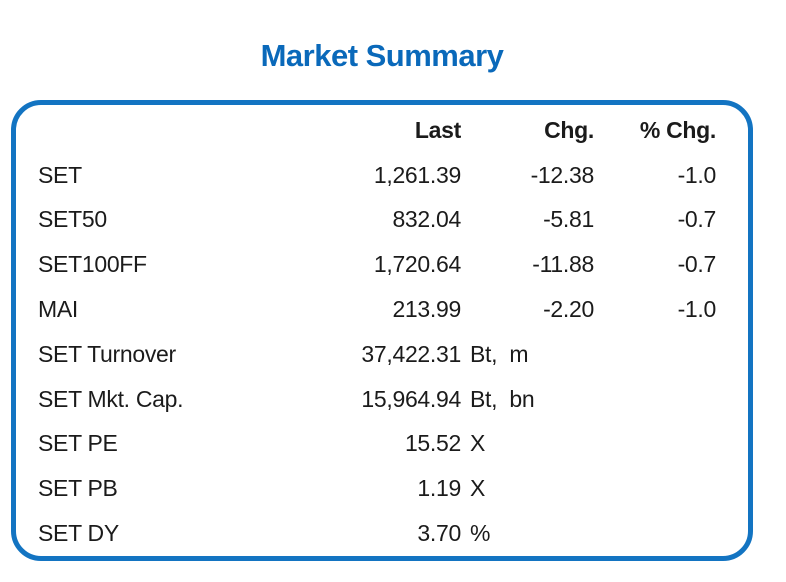 The width and height of the screenshot is (786, 582). What do you see at coordinates (78, 533) in the screenshot?
I see `row-label: SET DY` at bounding box center [78, 533].